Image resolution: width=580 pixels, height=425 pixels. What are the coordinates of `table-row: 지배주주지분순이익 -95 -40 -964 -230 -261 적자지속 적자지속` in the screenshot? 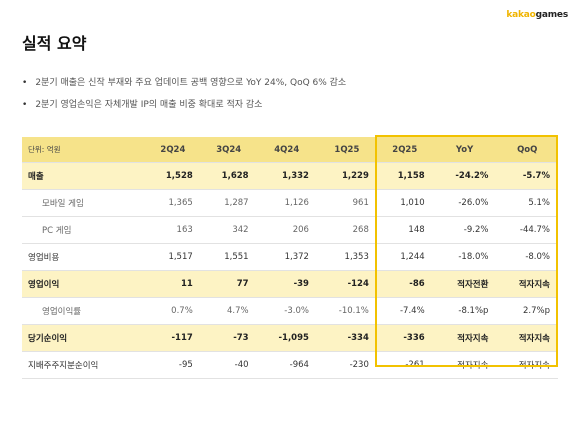 It's located at (290, 365).